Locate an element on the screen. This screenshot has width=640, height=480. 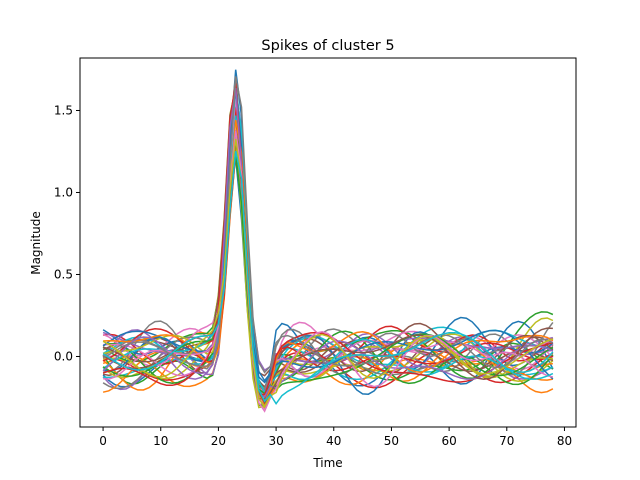
x-axis: 0 10 20 30 40 50 60 70 80 is located at coordinates (335, 437).